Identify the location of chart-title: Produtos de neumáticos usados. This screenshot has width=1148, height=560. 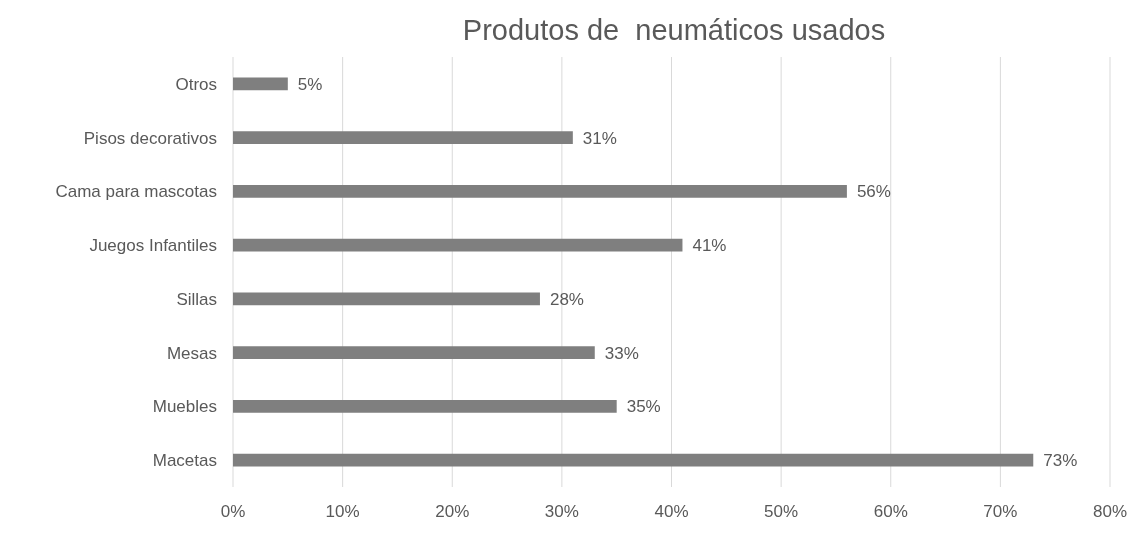
(674, 30).